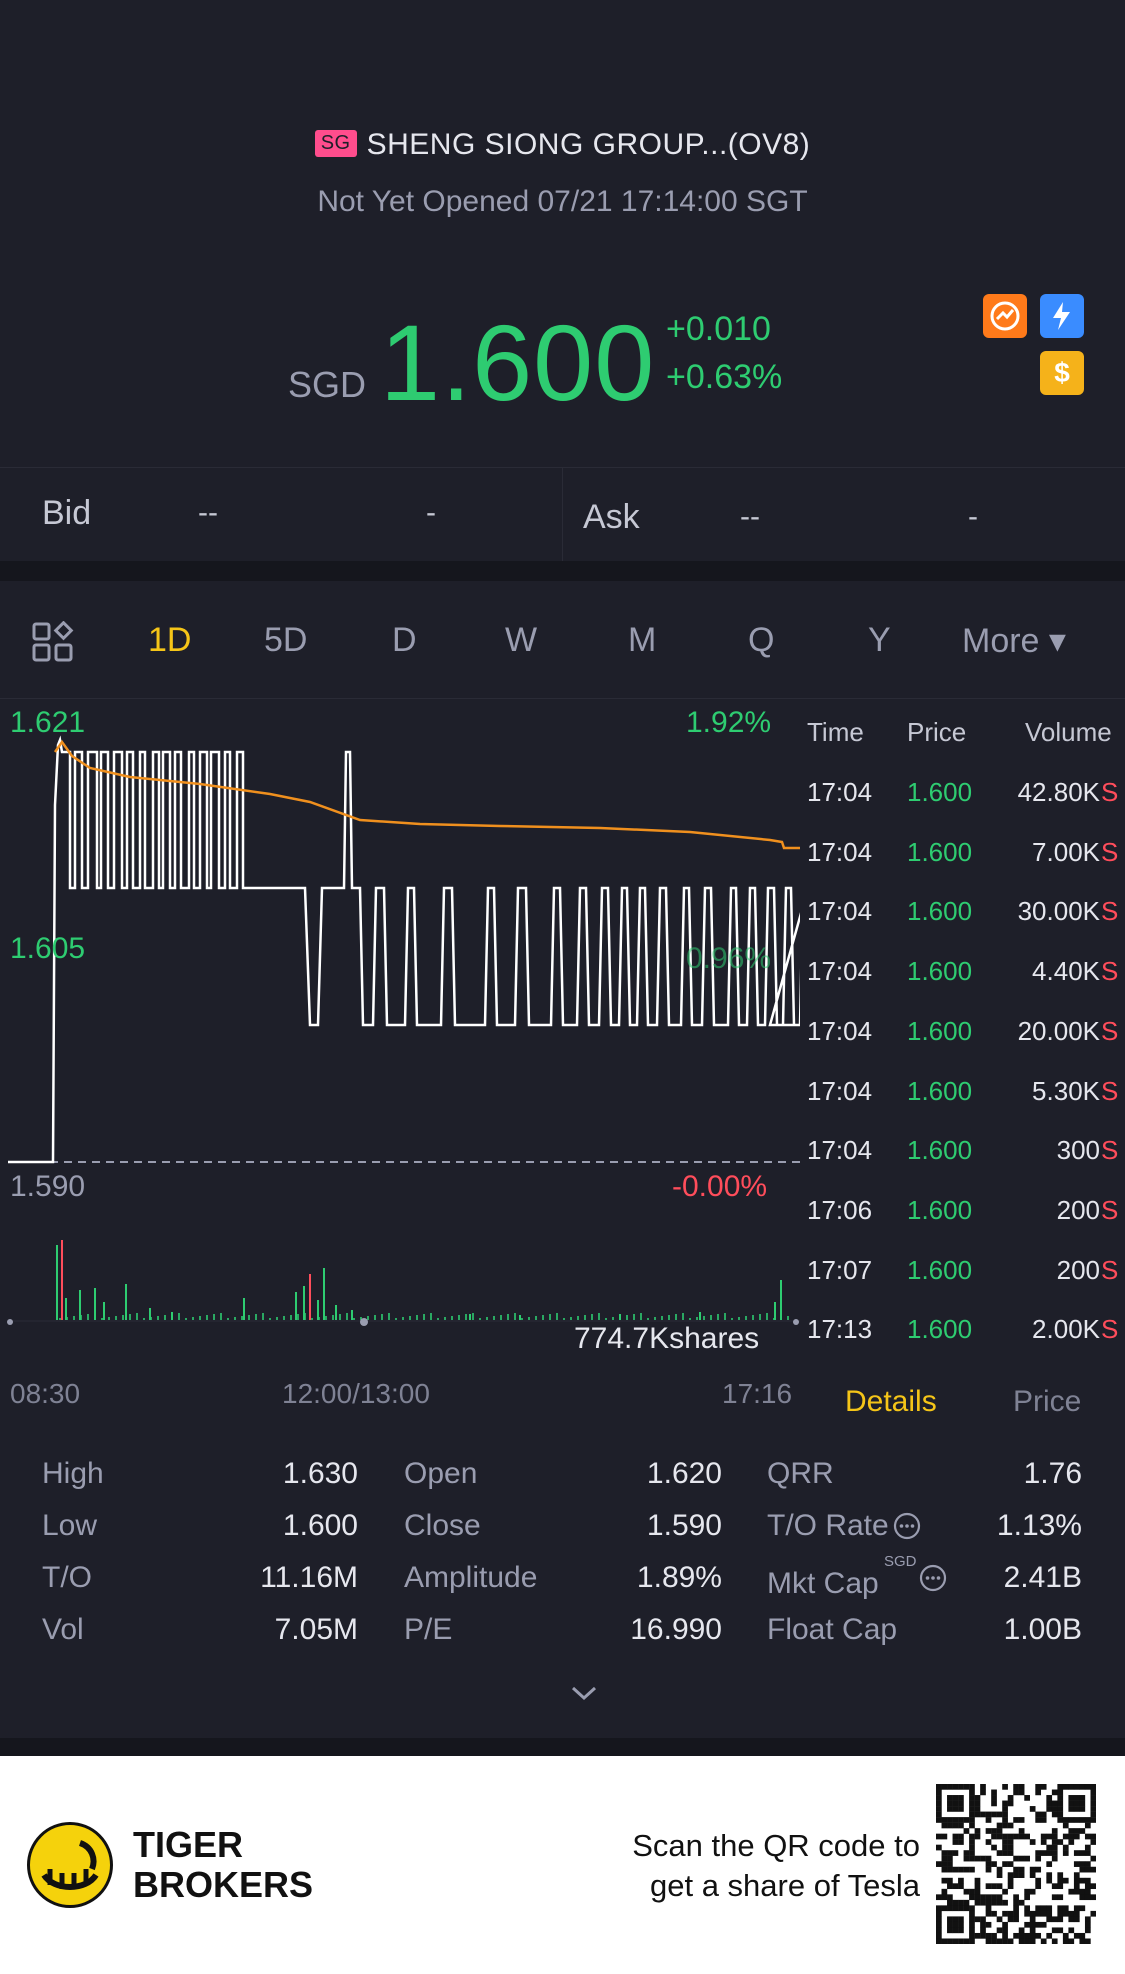  I want to click on tab-more: More ▾, so click(1014, 641).